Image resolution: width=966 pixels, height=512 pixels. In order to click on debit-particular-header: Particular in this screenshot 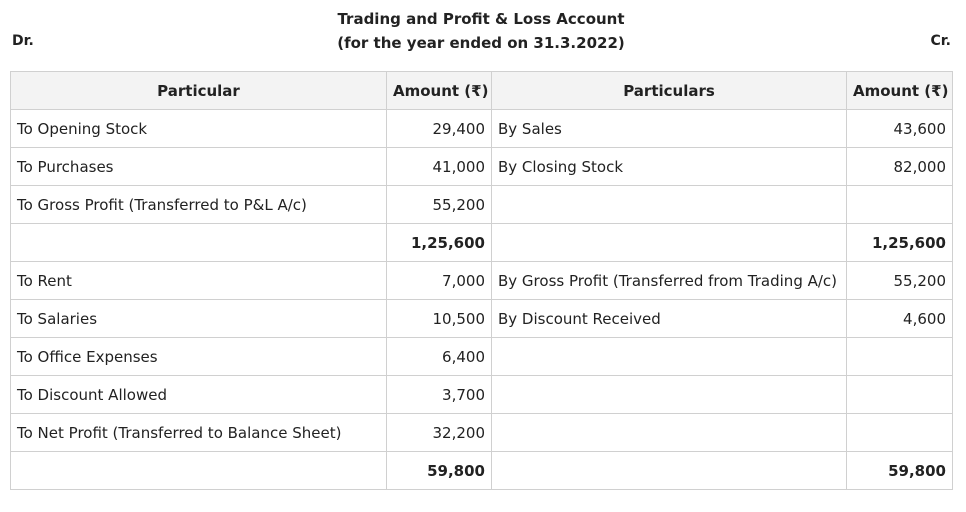, I will do `click(198, 90)`.